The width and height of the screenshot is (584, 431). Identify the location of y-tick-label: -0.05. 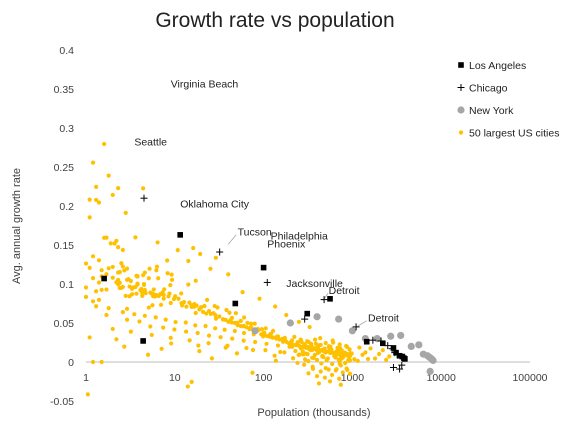
(62, 402).